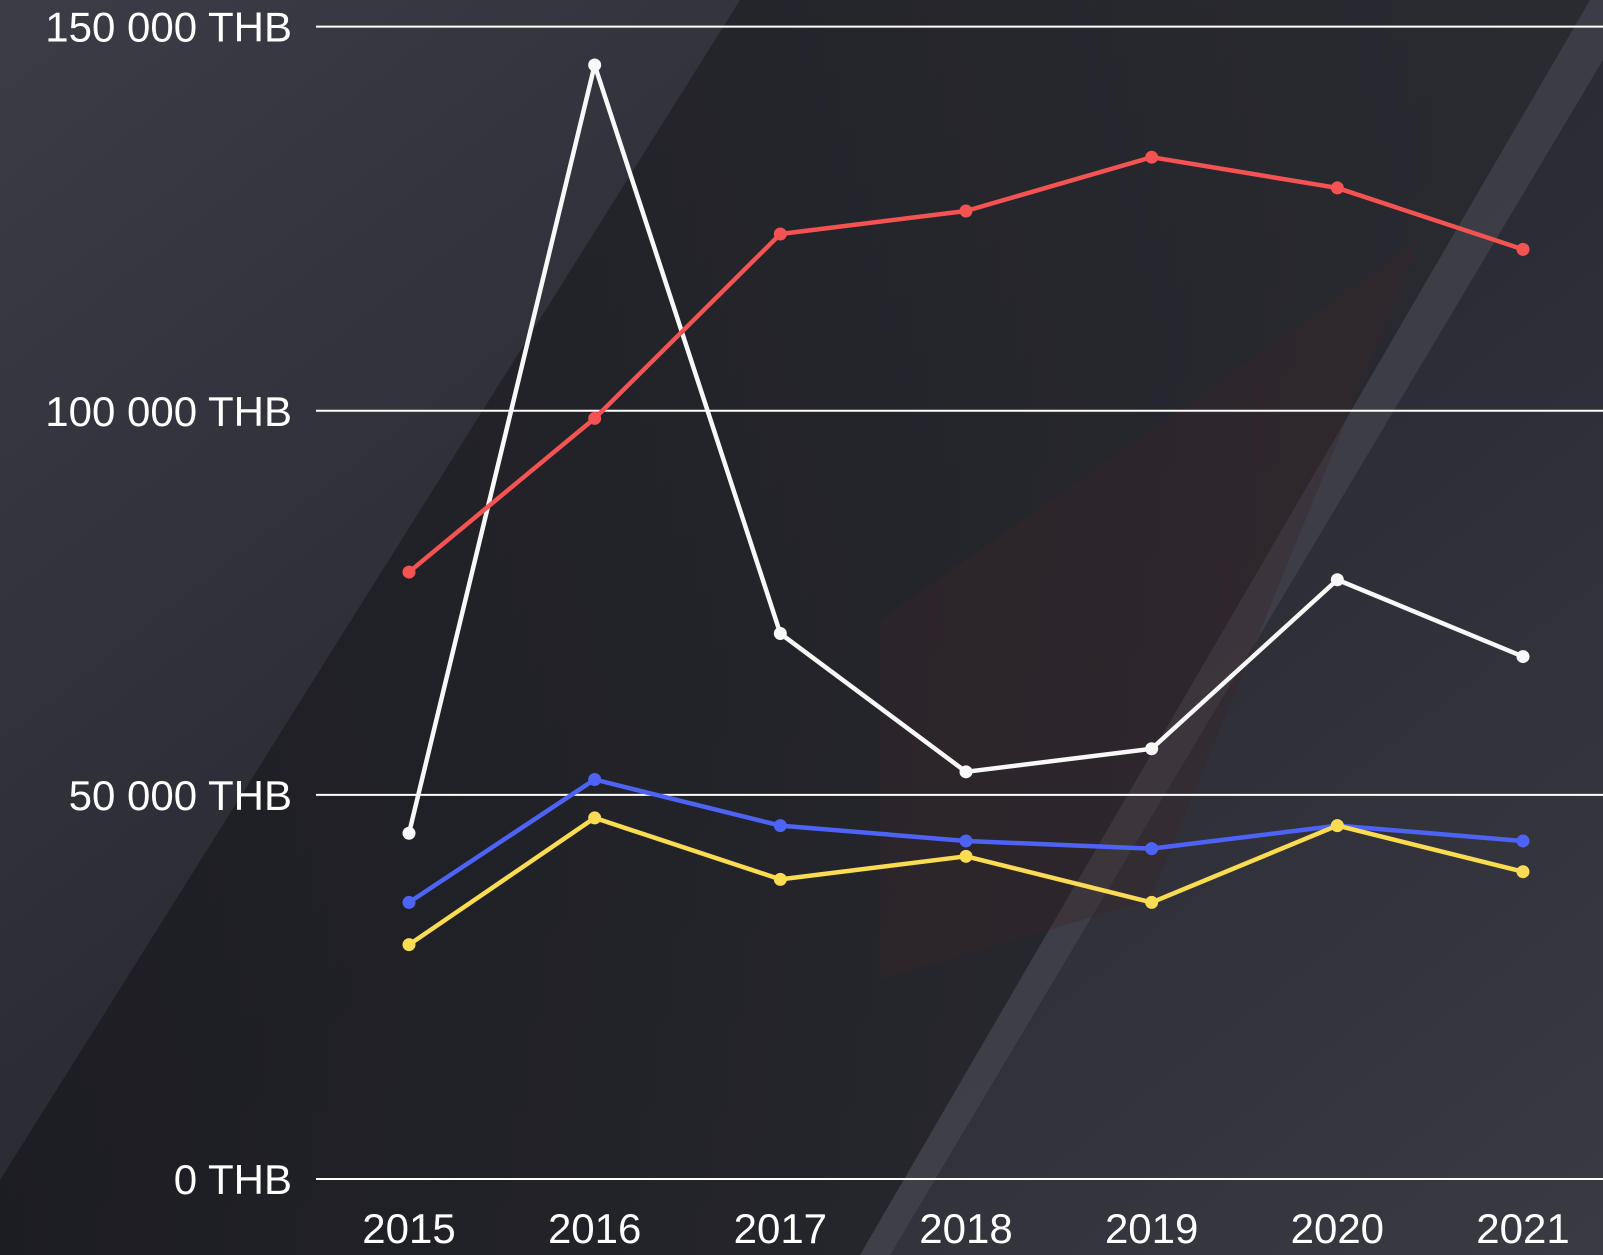  Describe the element at coordinates (168, 27) in the screenshot. I see `y-tick-label: 150 000 THB` at that location.